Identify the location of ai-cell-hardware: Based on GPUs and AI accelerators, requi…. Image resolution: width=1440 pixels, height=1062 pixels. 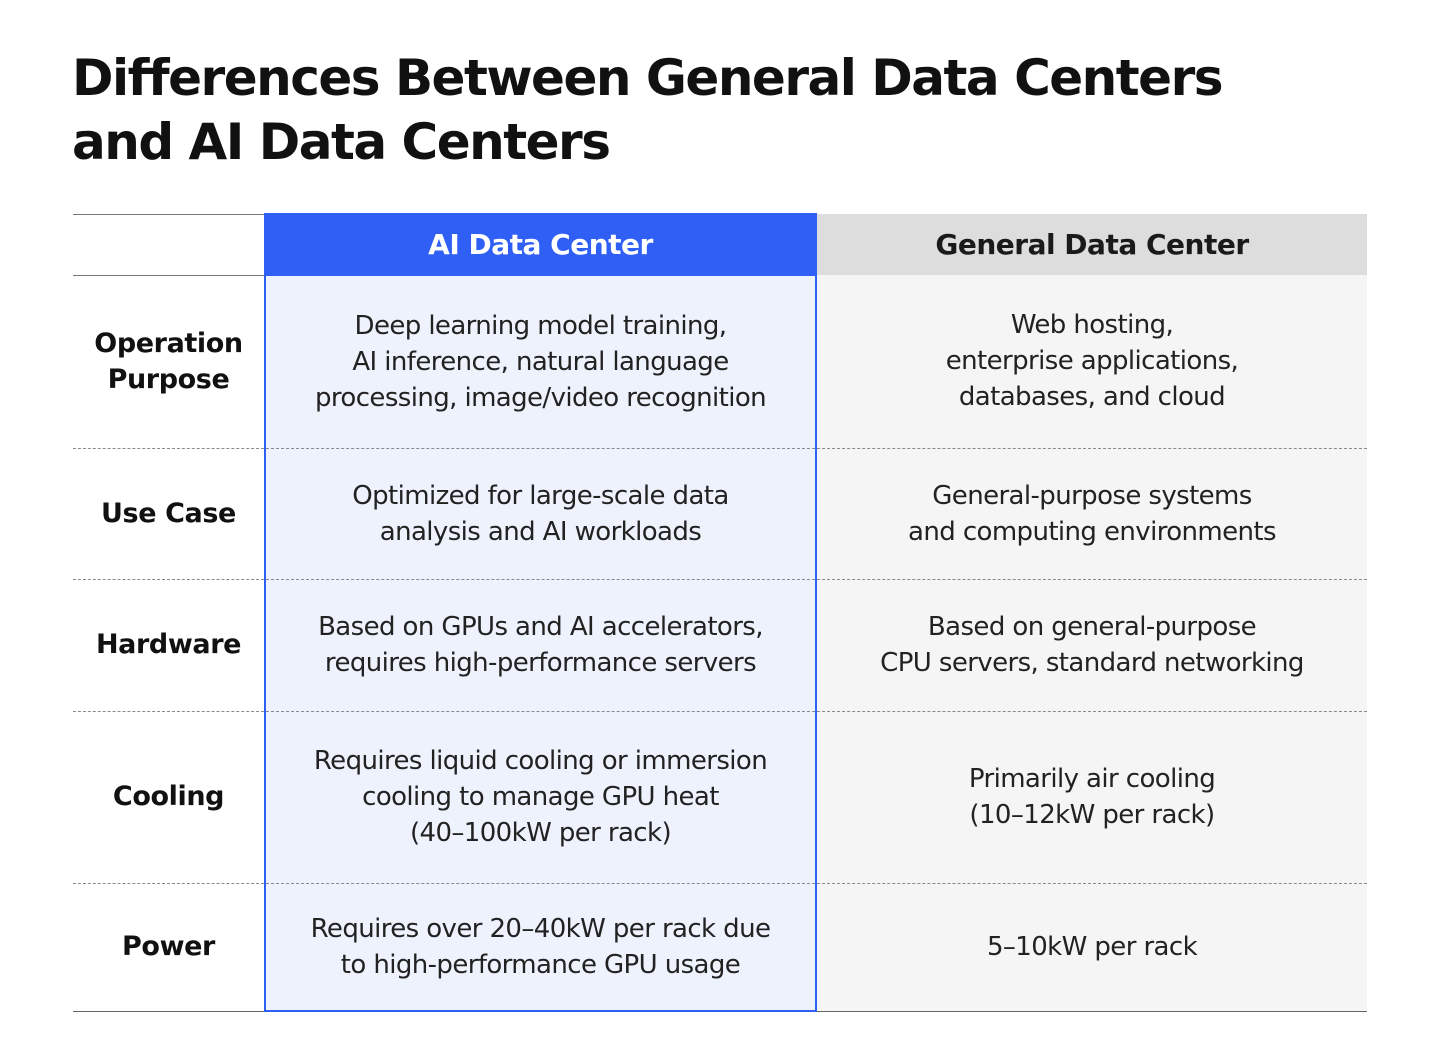
(540, 644).